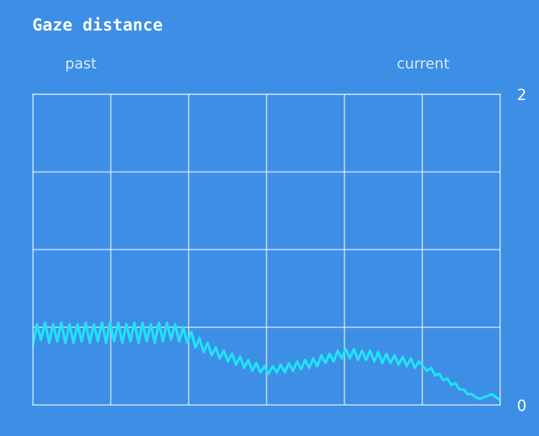 The height and width of the screenshot is (436, 539). Describe the element at coordinates (522, 94) in the screenshot. I see `y-tick-label: 2` at that location.